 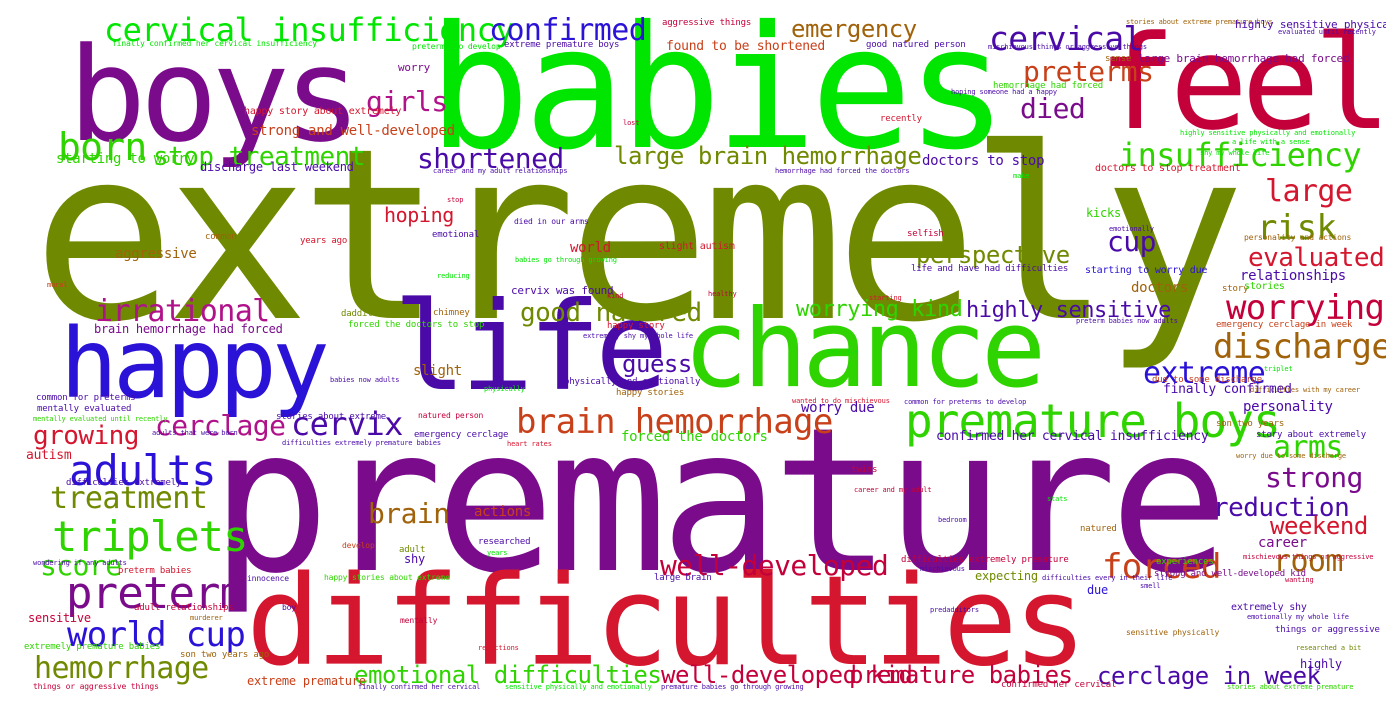 What do you see at coordinates (1209, 676) in the screenshot?
I see `word-cerclage-in-week: cerclage in week` at bounding box center [1209, 676].